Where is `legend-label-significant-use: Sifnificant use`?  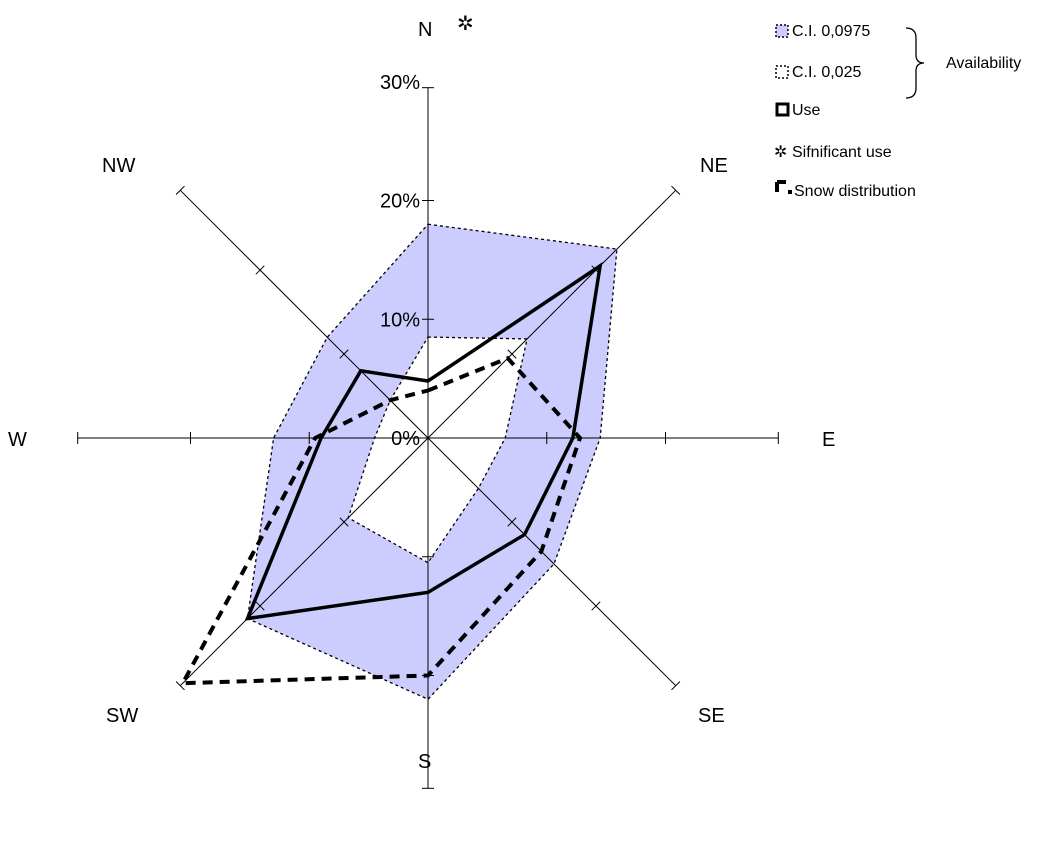
legend-label-significant-use: Sifnificant use is located at coordinates (842, 152).